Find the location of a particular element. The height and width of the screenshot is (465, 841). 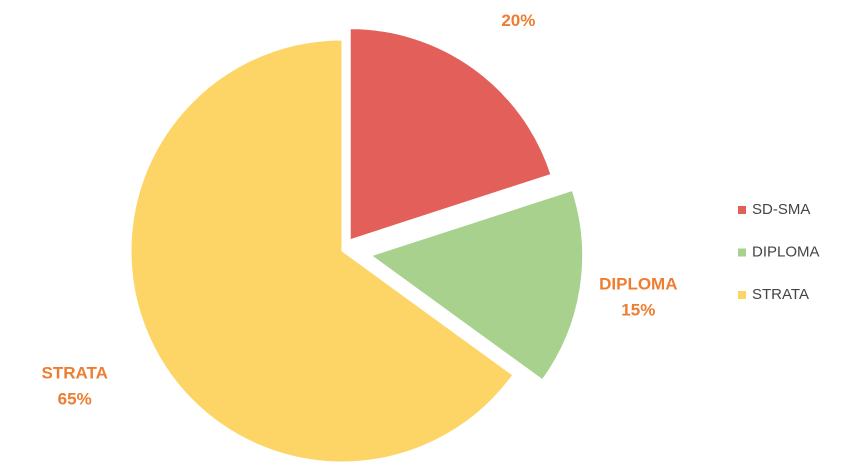

legend-label: STRATA is located at coordinates (780, 294).